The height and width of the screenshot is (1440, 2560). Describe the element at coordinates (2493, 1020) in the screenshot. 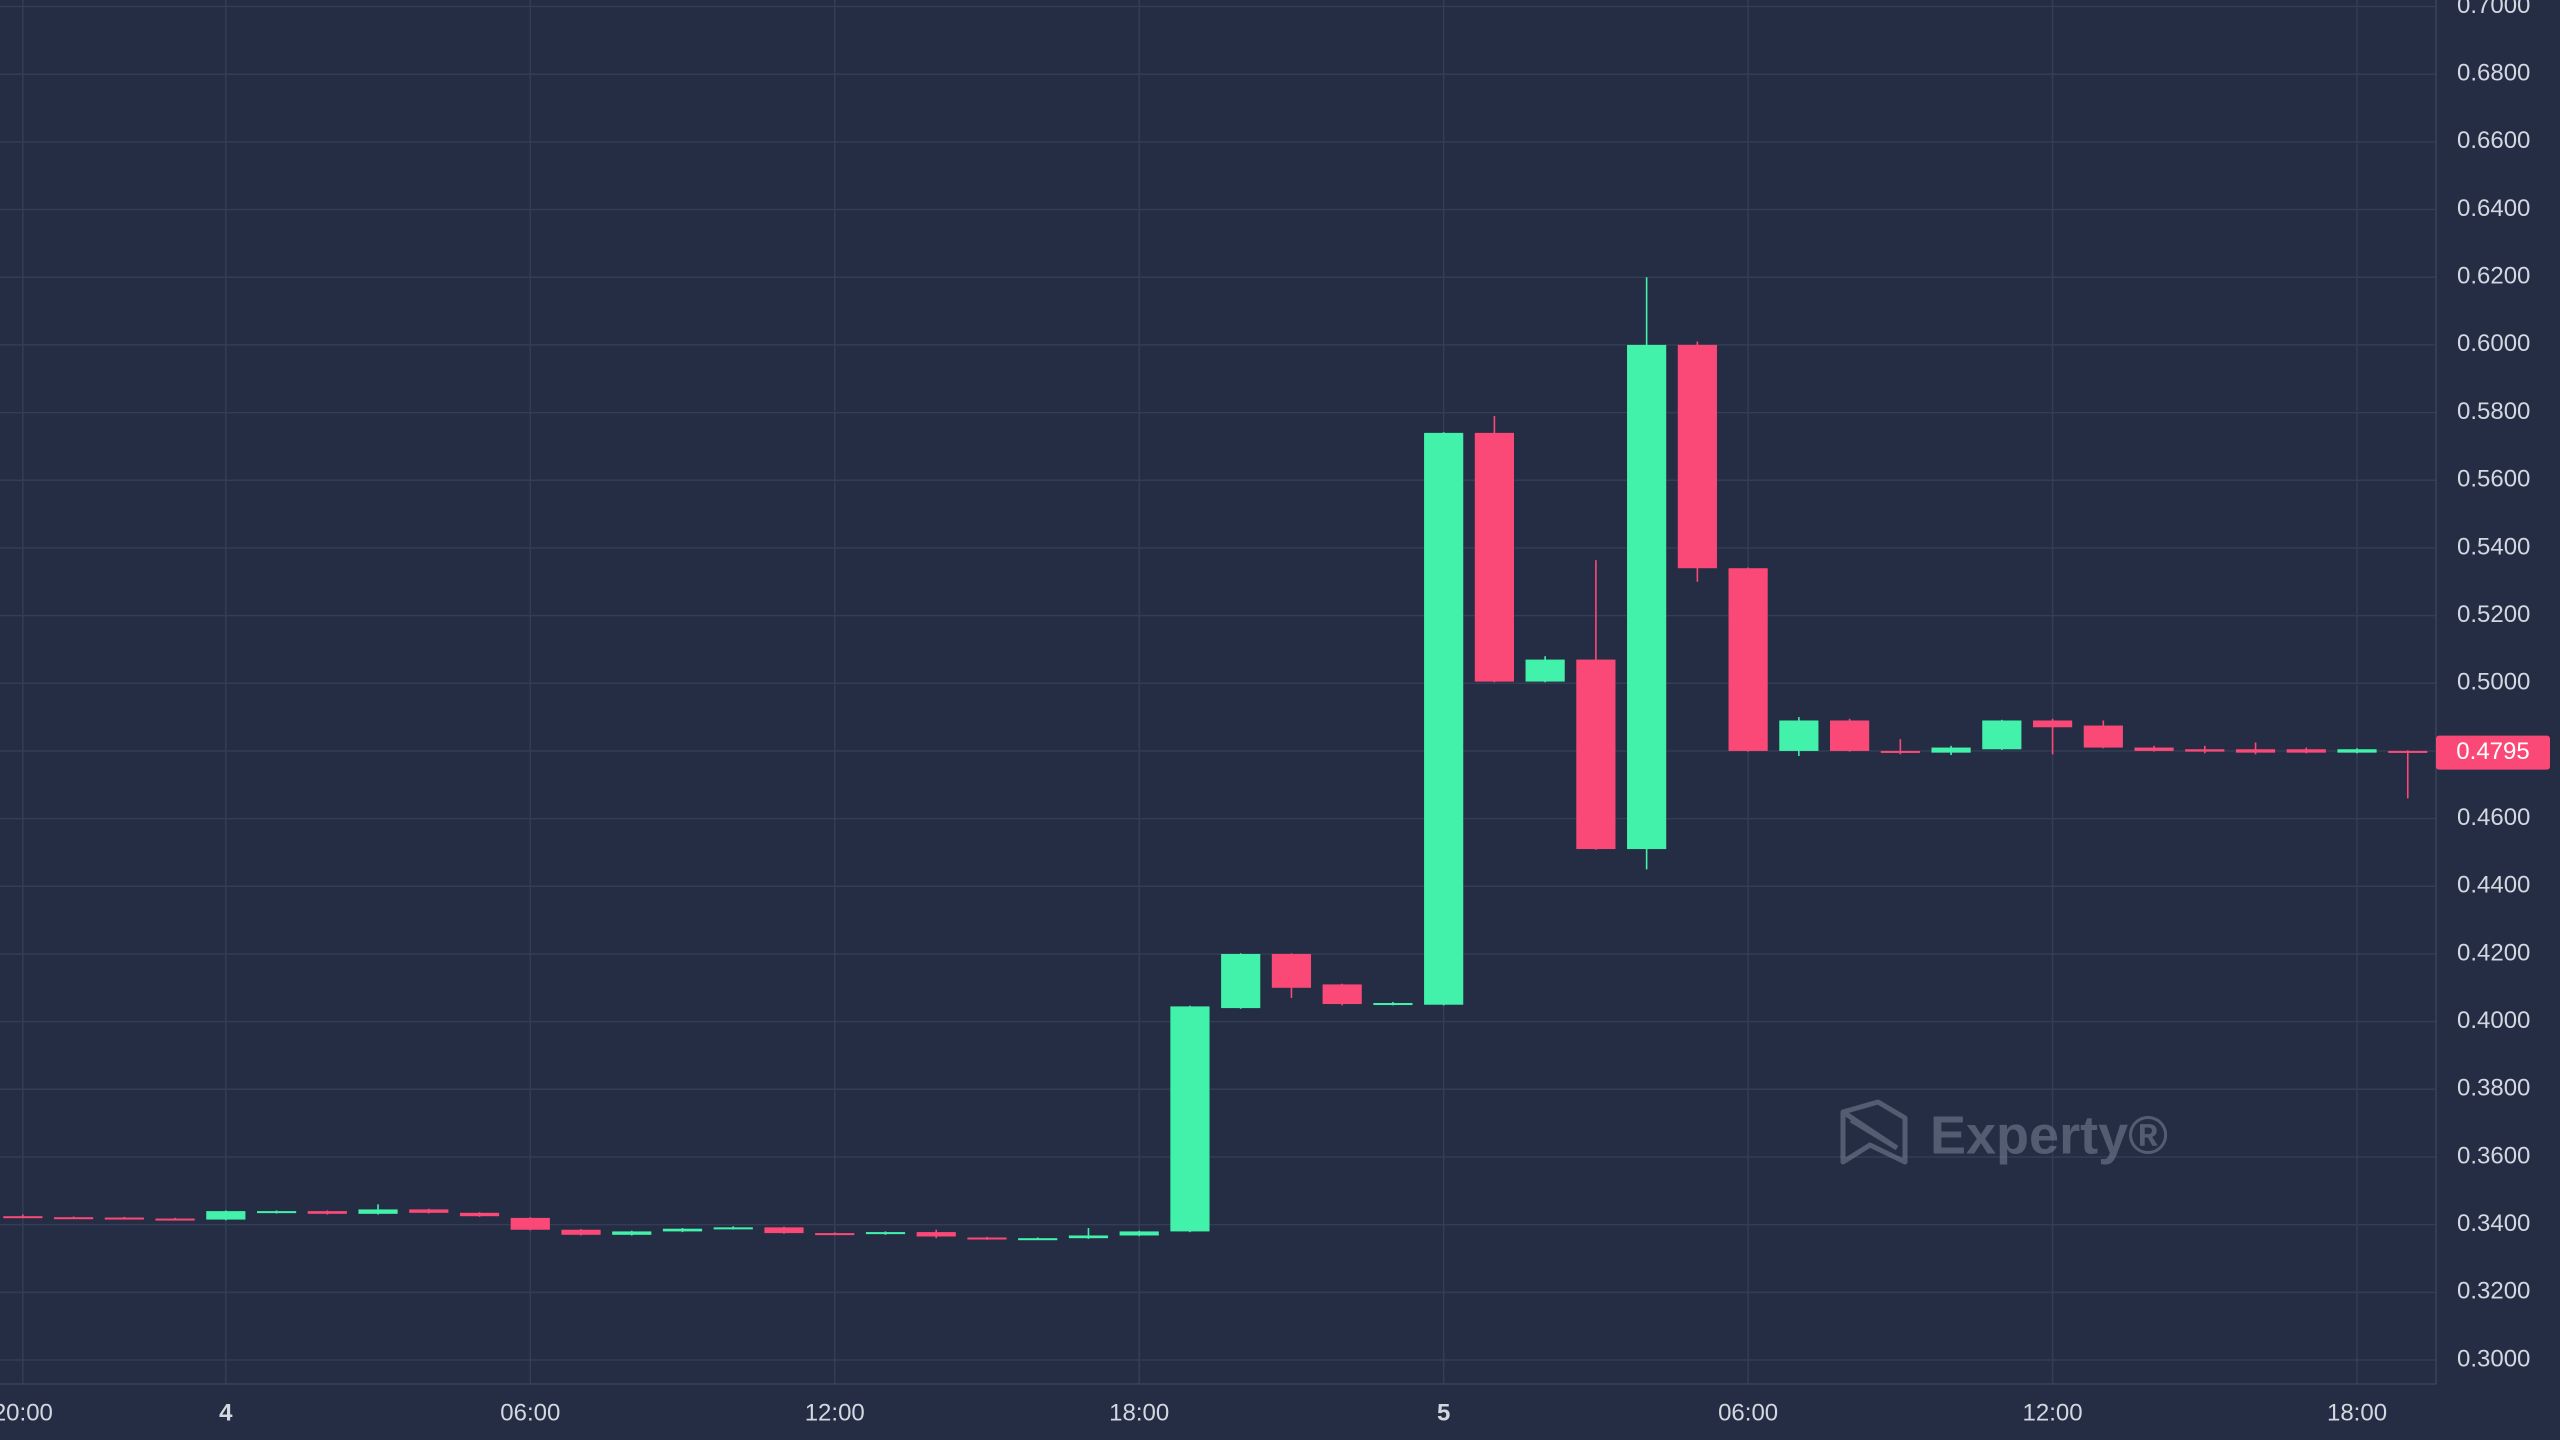

I see `y-tick-label: 0.4000` at that location.